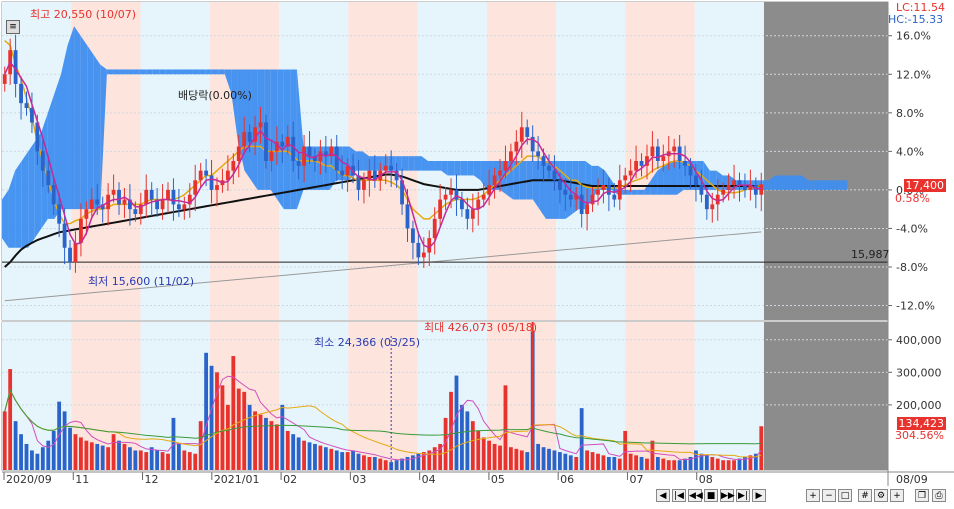  What do you see at coordinates (829, 495) in the screenshot?
I see `zoom-out-icon: −` at bounding box center [829, 495].